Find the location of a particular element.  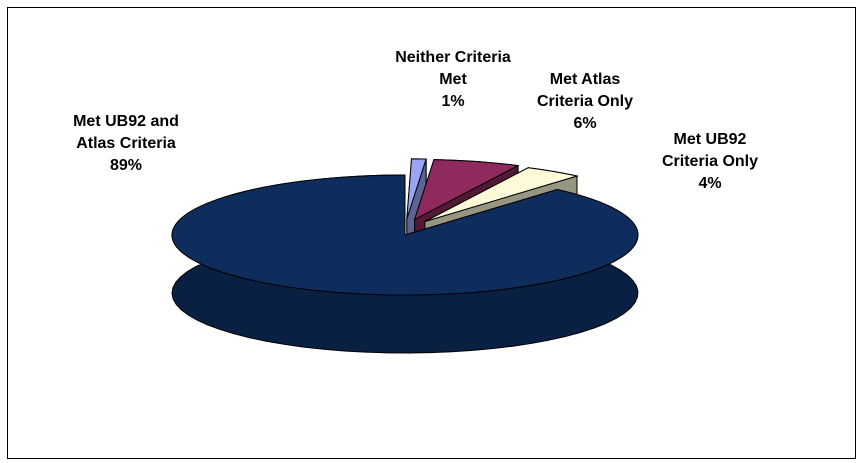

slice-label-1: Neither Criteria Met 1% is located at coordinates (453, 79).